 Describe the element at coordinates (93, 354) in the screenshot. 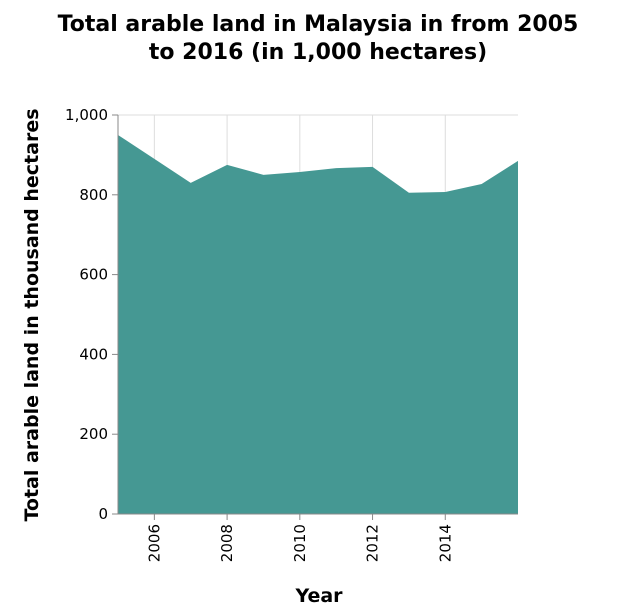

I see `y-tick-label: 400` at that location.